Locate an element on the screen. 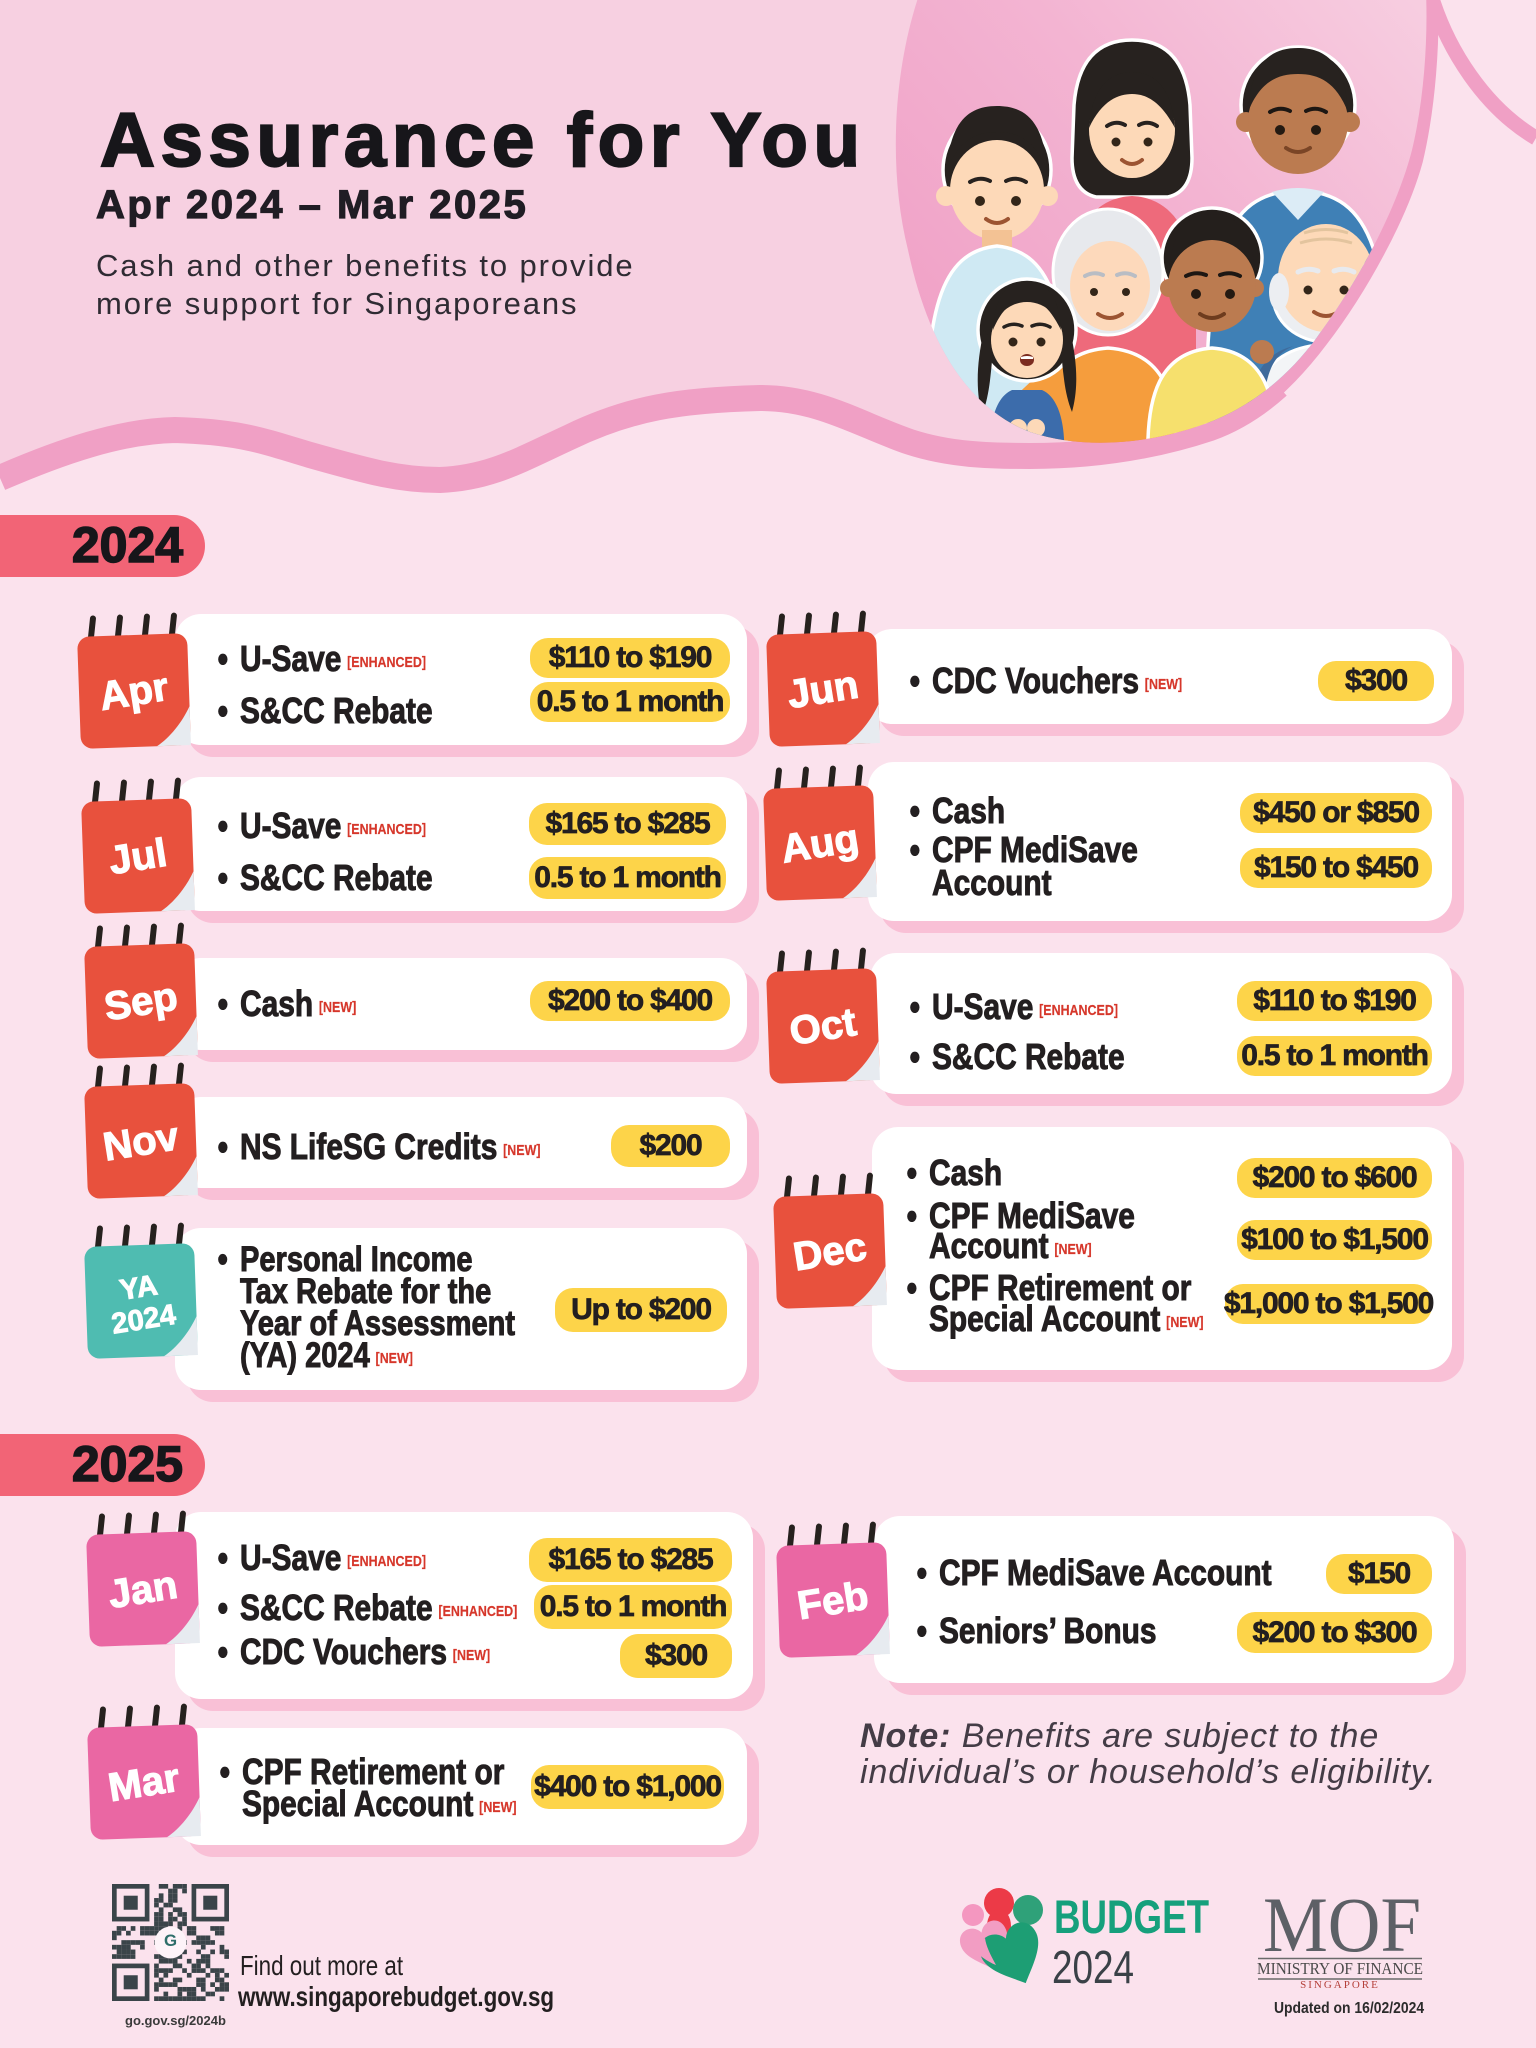  svg-text: Jul is located at coordinates (138, 857).